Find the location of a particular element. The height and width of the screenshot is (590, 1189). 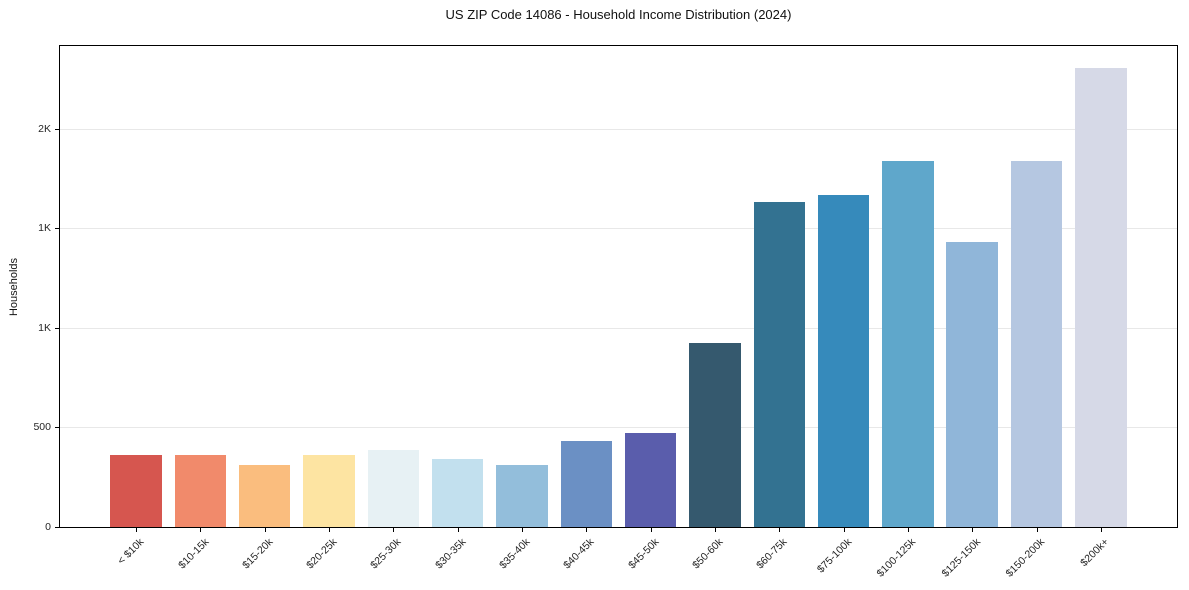

x-tick-label: $10-15k is located at coordinates (193, 554).